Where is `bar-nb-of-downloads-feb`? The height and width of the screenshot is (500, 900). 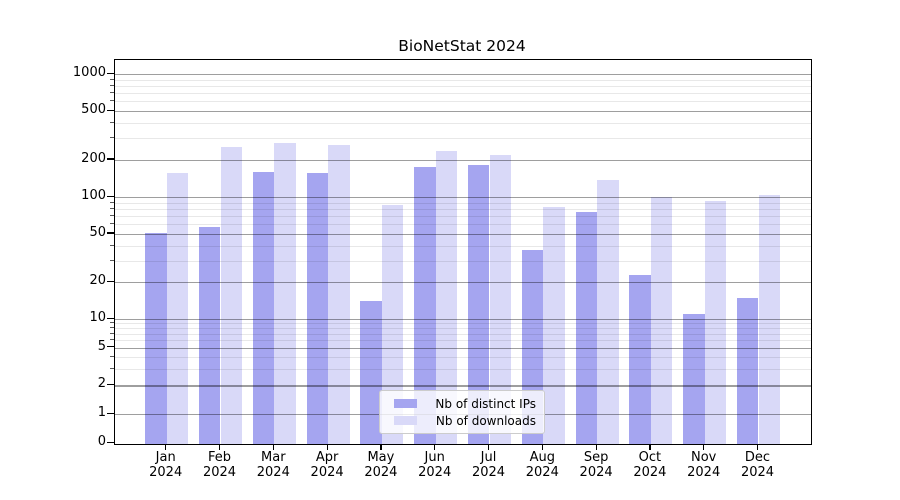 bar-nb-of-downloads-feb is located at coordinates (231, 295).